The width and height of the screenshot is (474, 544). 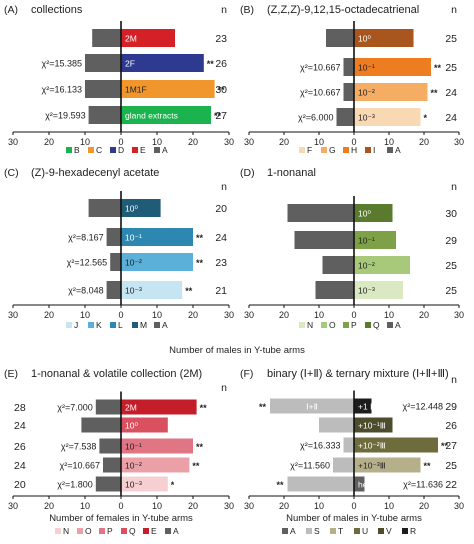 I want to click on panel-a-tick-label-6: 20, so click(x=193, y=142).